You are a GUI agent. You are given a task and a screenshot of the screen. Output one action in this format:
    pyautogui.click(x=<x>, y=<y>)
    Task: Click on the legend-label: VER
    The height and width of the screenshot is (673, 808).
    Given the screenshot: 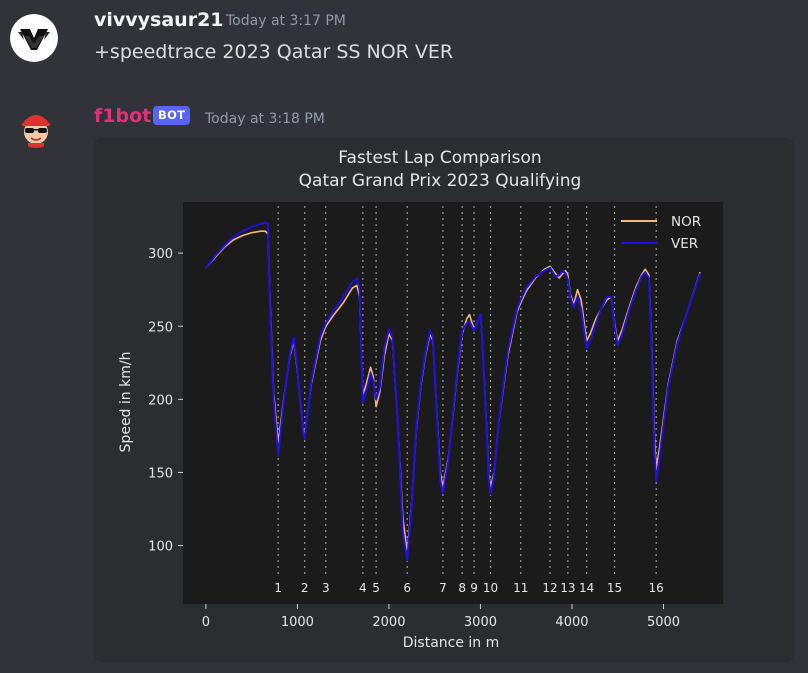 What is the action you would take?
    pyautogui.click(x=684, y=244)
    